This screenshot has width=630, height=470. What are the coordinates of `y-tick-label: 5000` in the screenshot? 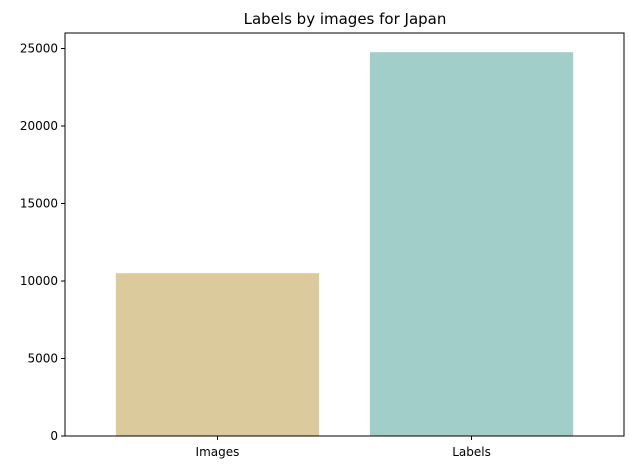 It's located at (42, 358).